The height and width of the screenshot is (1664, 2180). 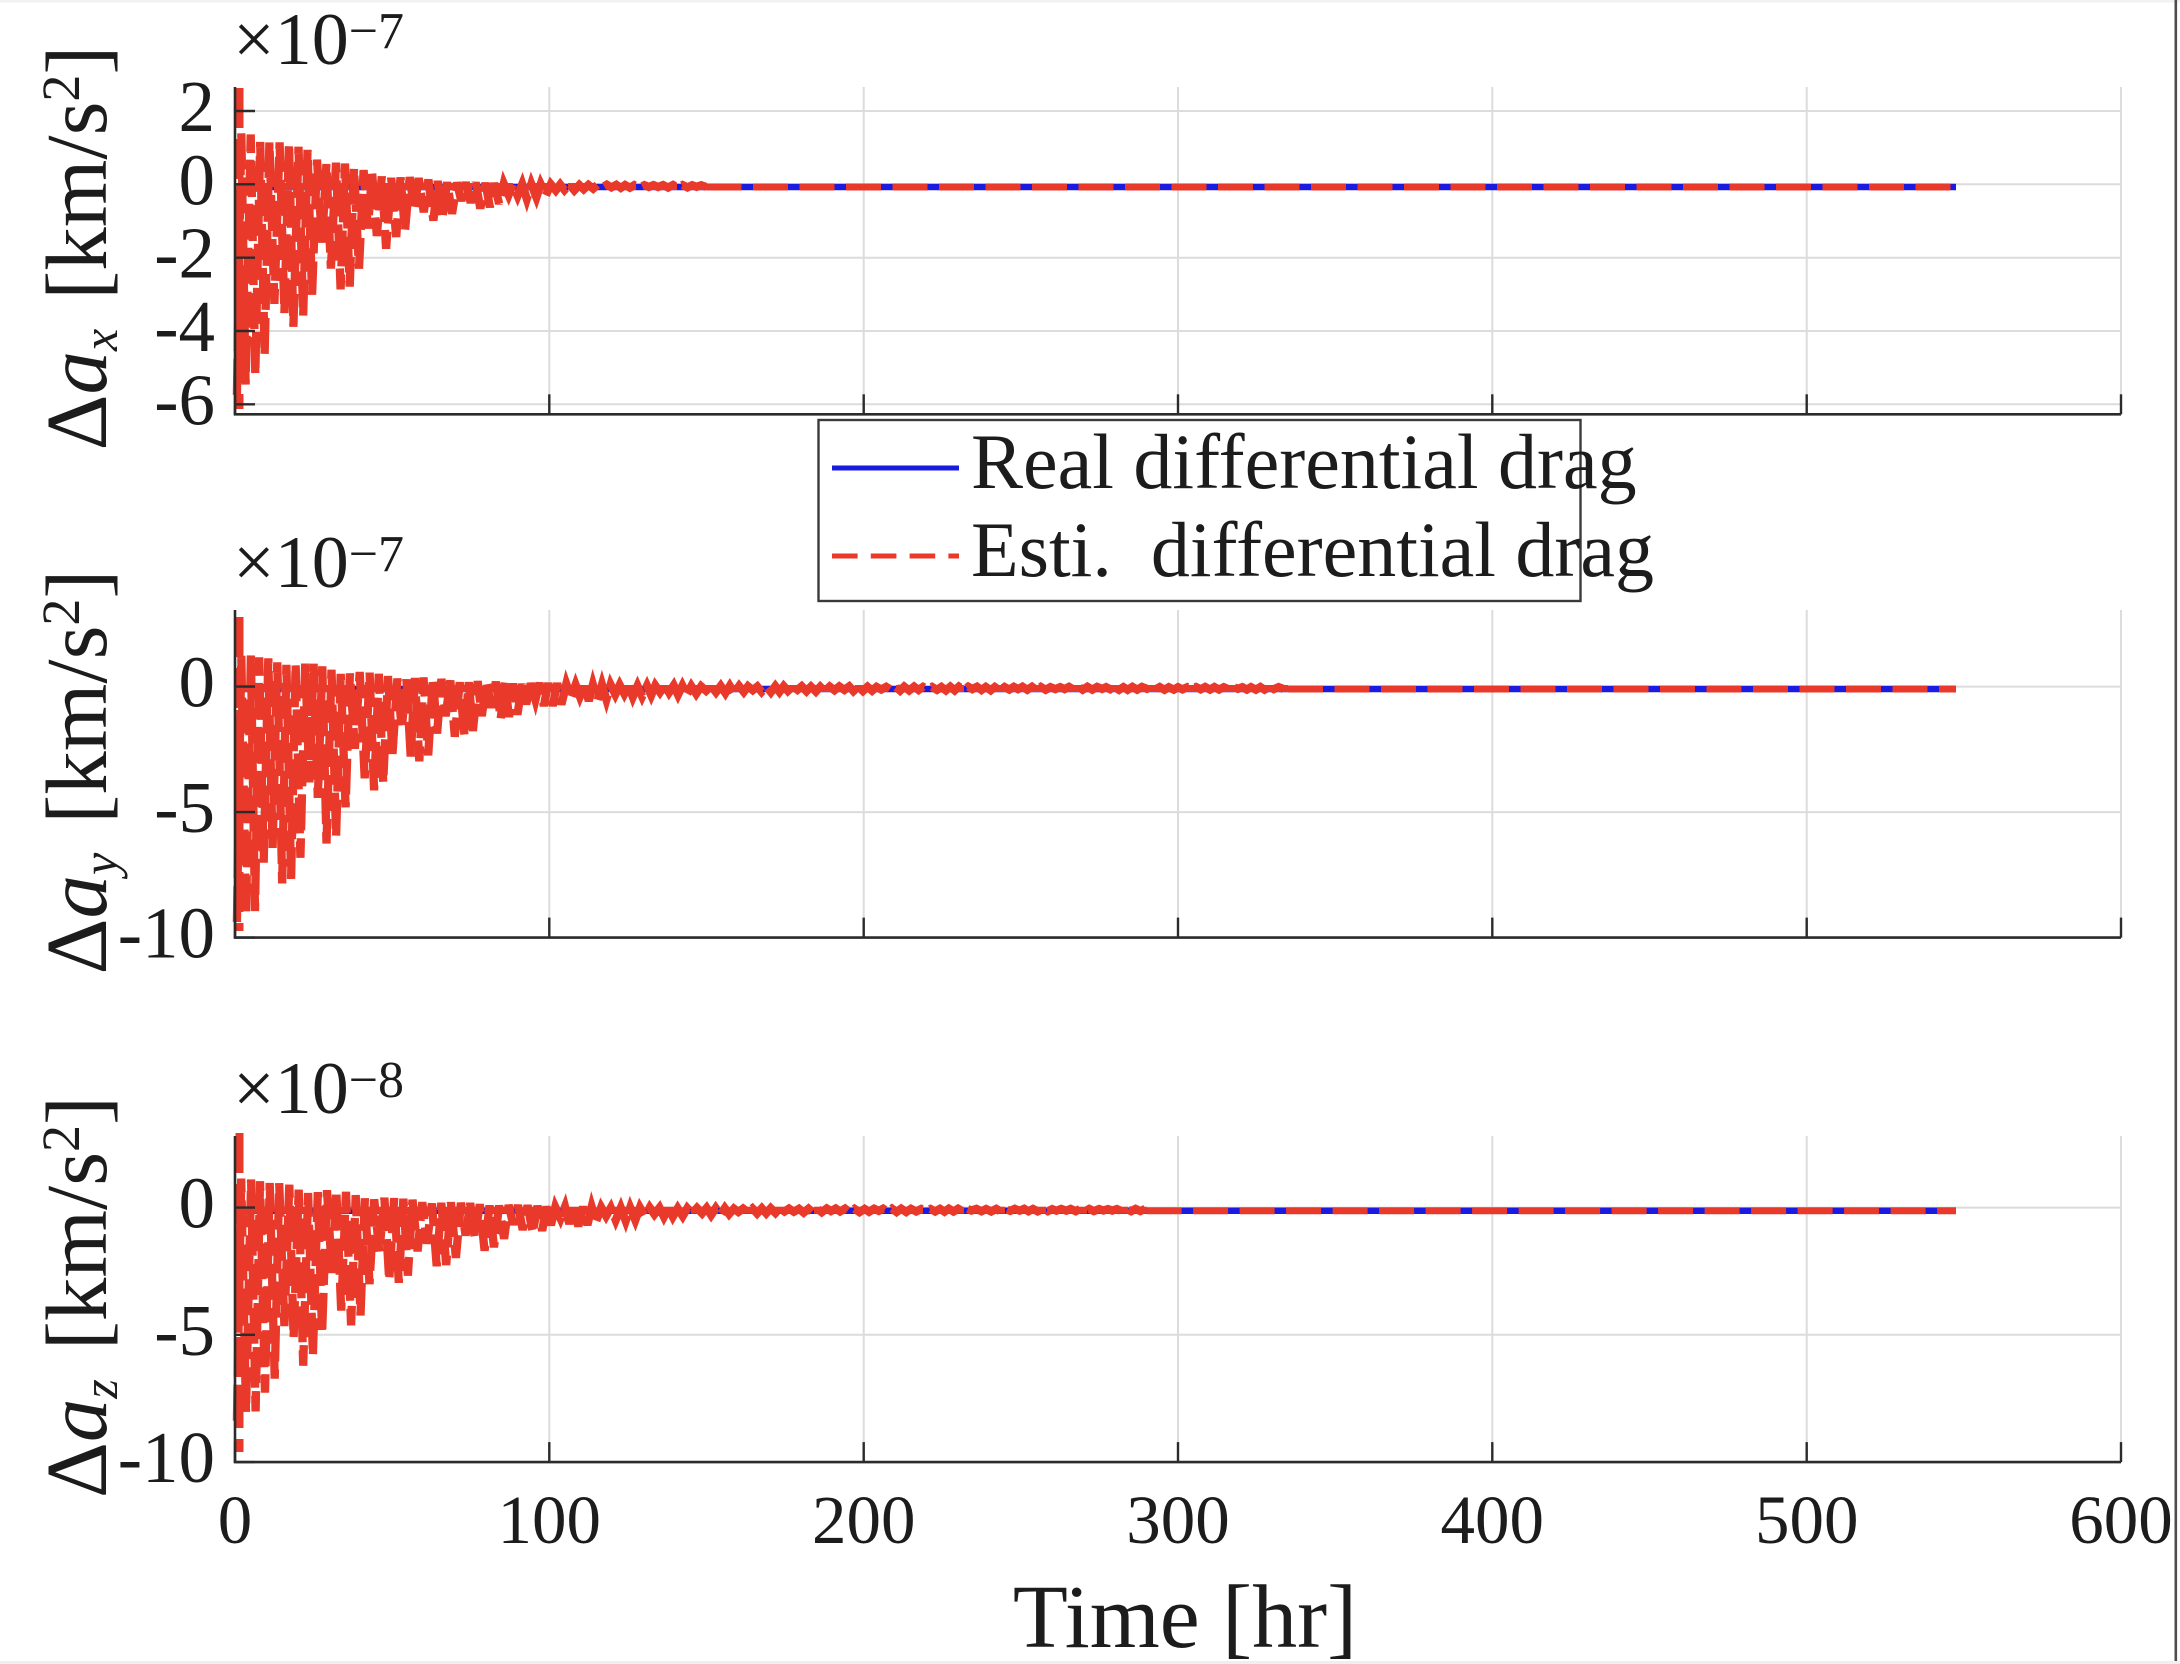 I want to click on svg-text: 500, so click(x=1807, y=1520).